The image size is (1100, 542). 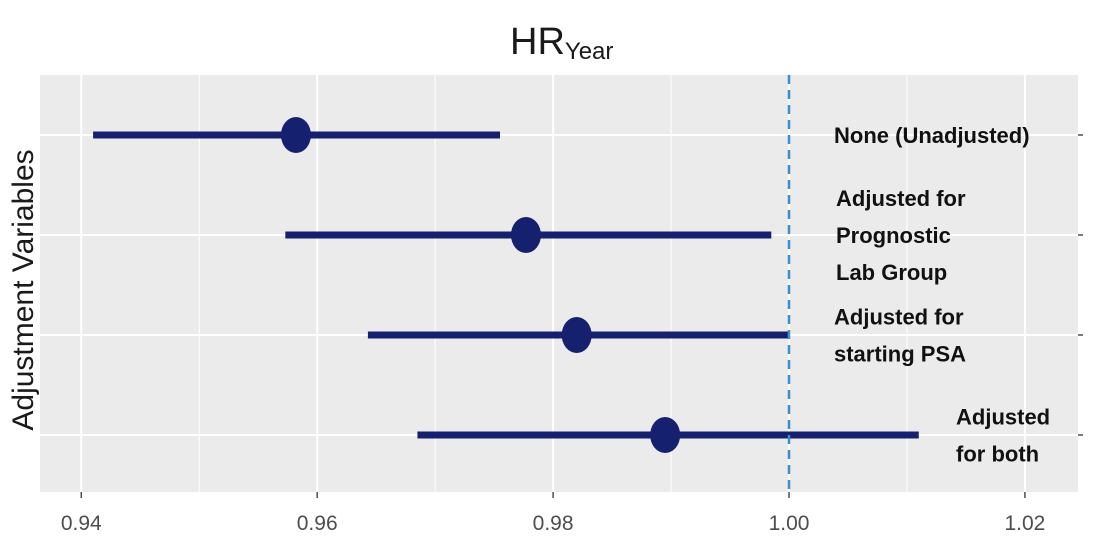 What do you see at coordinates (900, 354) in the screenshot?
I see `row-label-line: starting PSA` at bounding box center [900, 354].